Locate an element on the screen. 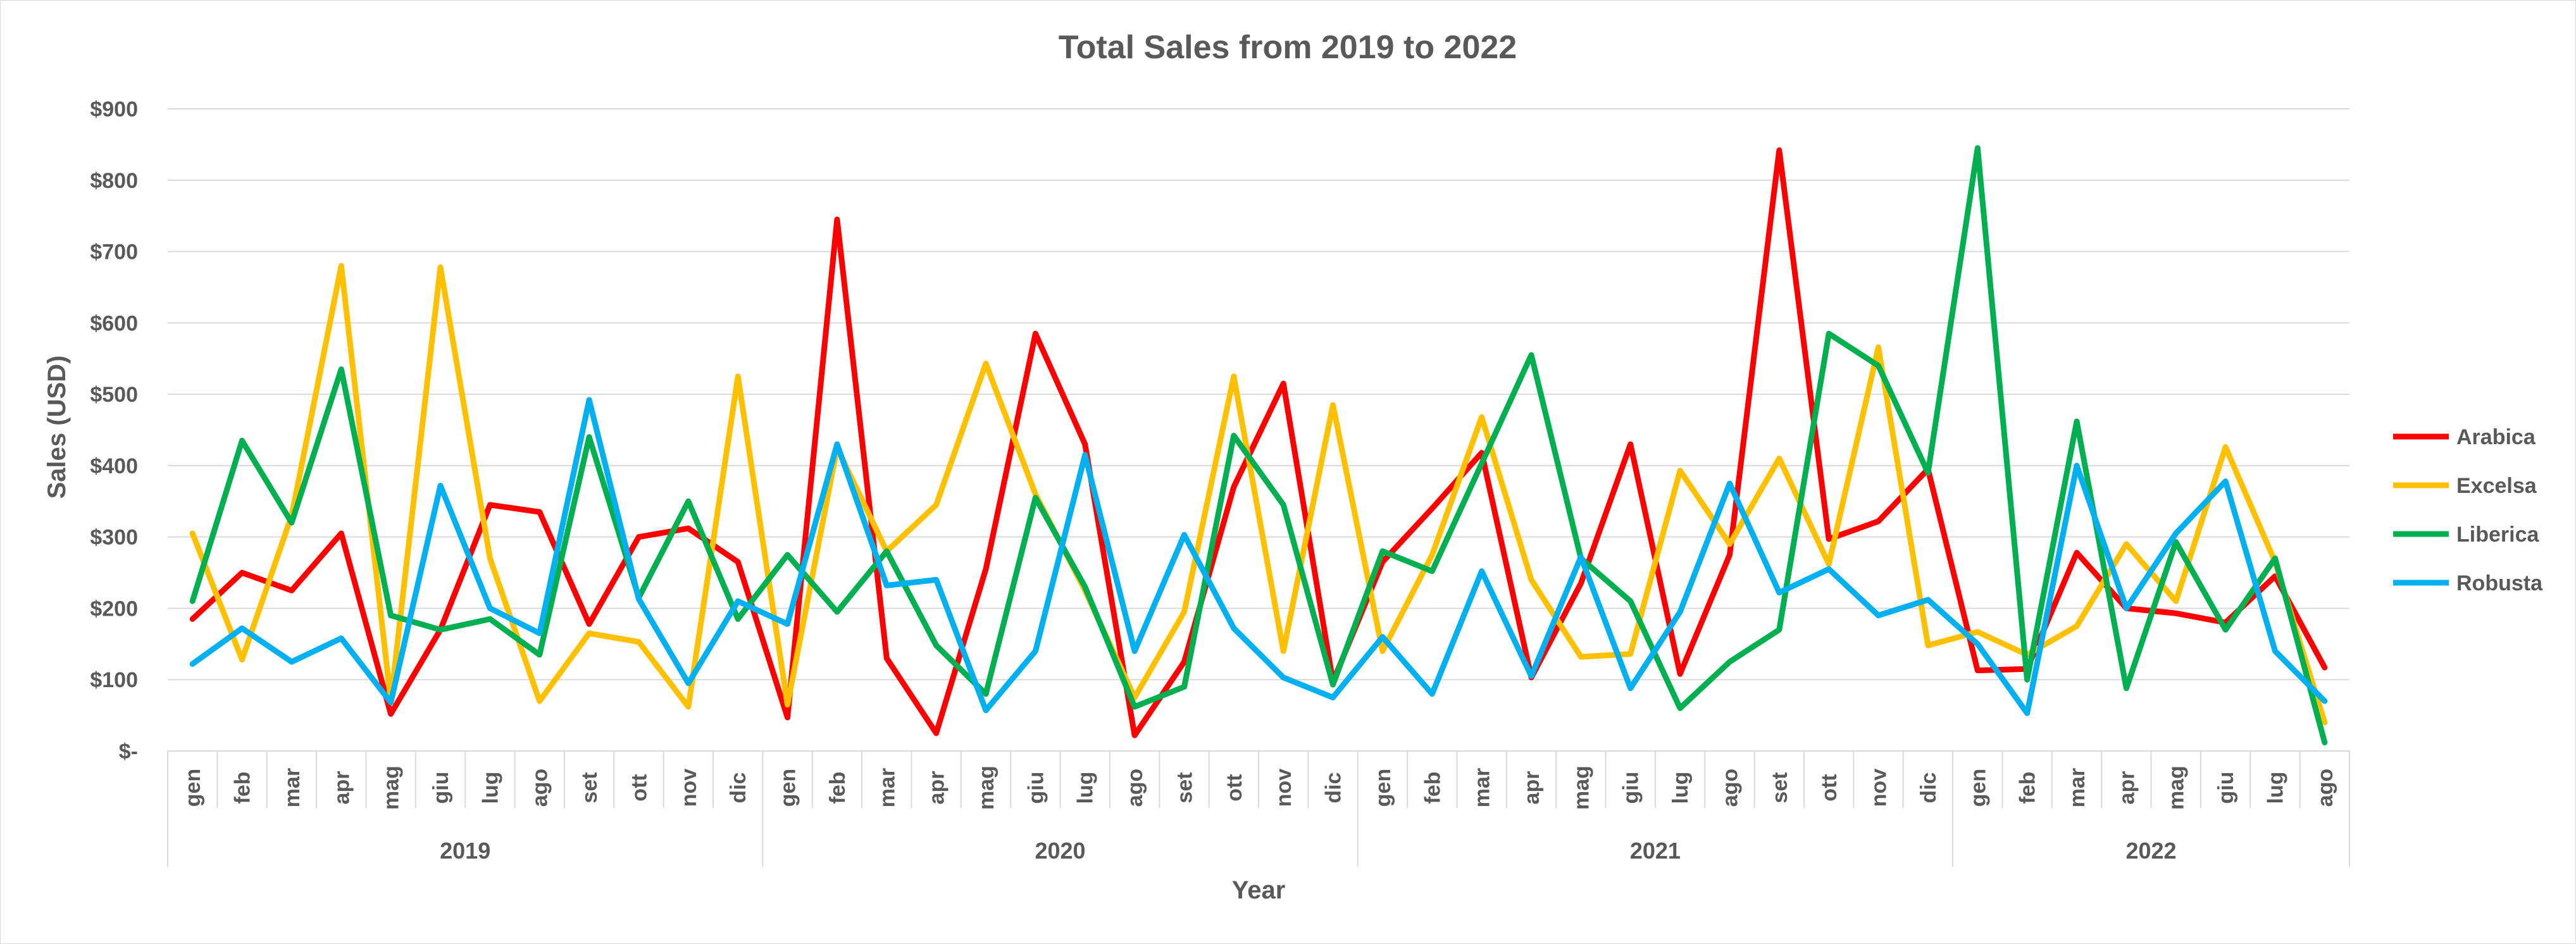  chart-title: Total Sales from 2019 to 2022 is located at coordinates (1288, 47).